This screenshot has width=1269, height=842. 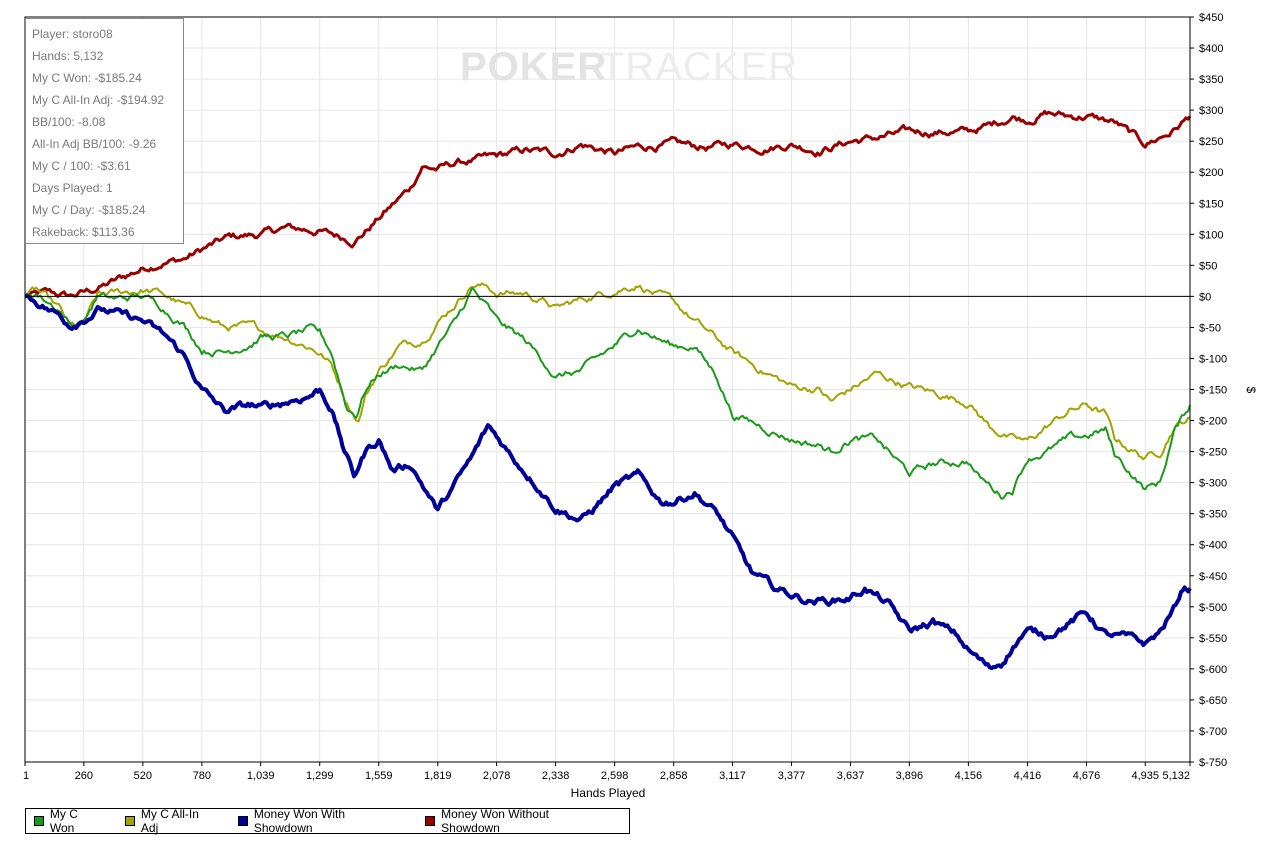 I want to click on y-tick-label: $-150, so click(x=1213, y=391).